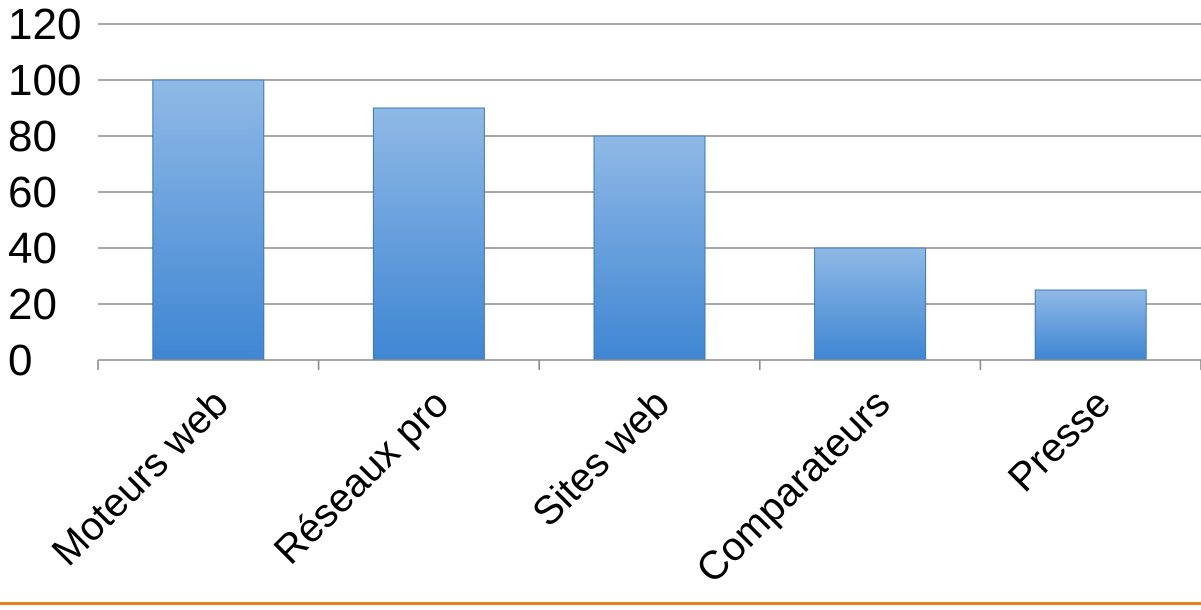  What do you see at coordinates (1090, 325) in the screenshot?
I see `bar-presse` at bounding box center [1090, 325].